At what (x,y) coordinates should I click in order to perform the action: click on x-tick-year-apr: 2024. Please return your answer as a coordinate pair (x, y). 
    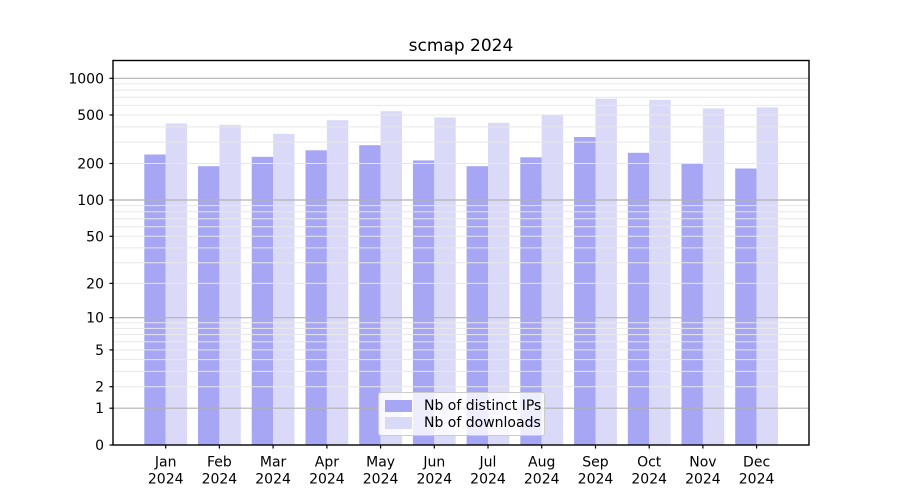
    Looking at the image, I should click on (327, 480).